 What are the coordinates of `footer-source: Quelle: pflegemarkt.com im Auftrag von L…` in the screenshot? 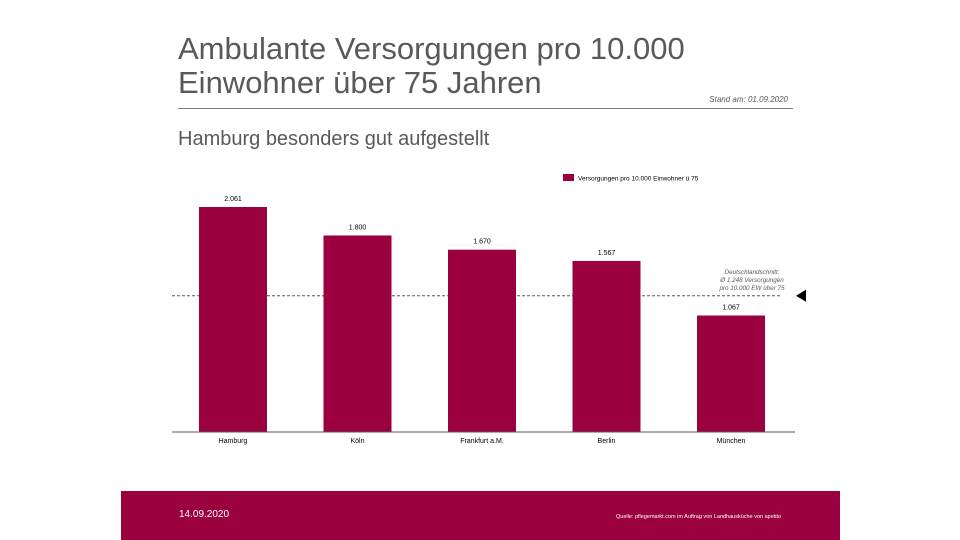 It's located at (699, 517).